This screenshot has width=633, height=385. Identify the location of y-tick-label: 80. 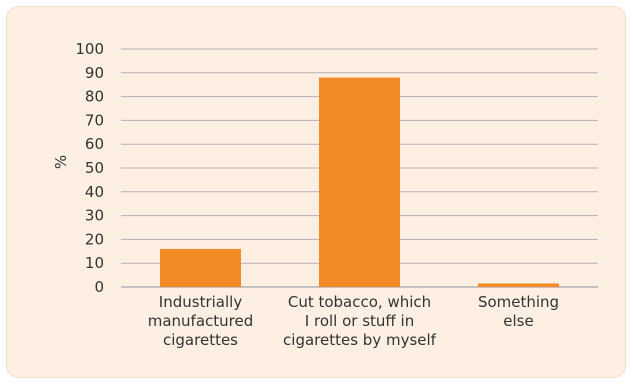
(94, 97).